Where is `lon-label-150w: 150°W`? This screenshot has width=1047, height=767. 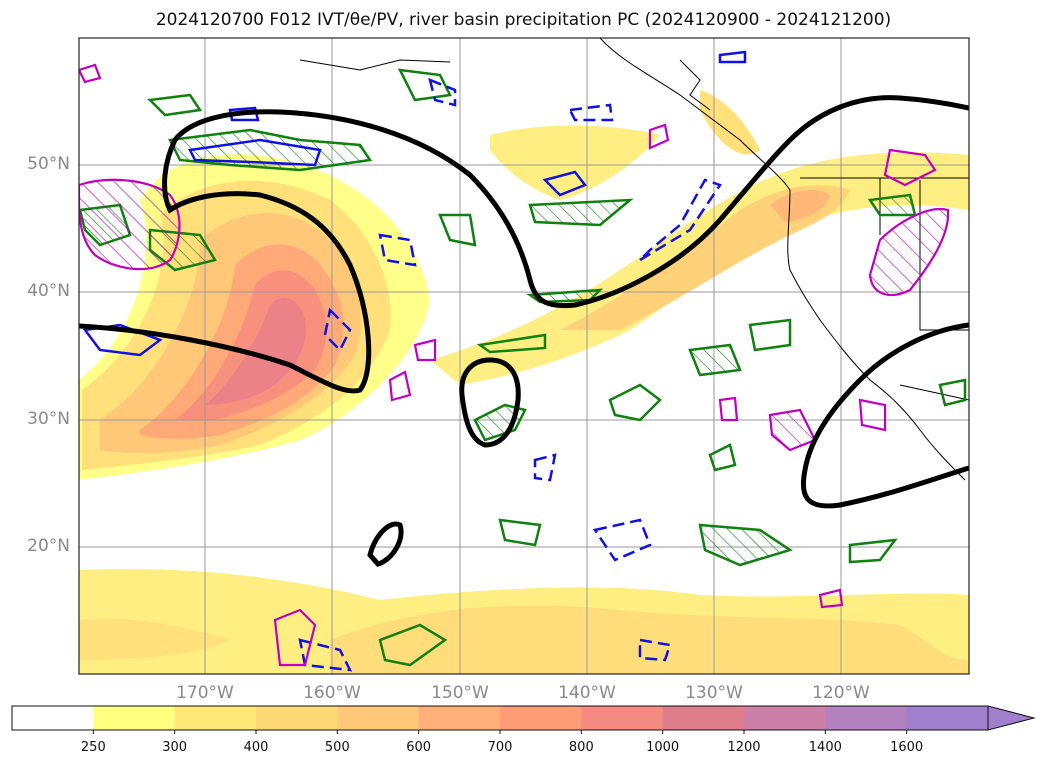
lon-label-150w: 150°W is located at coordinates (460, 693).